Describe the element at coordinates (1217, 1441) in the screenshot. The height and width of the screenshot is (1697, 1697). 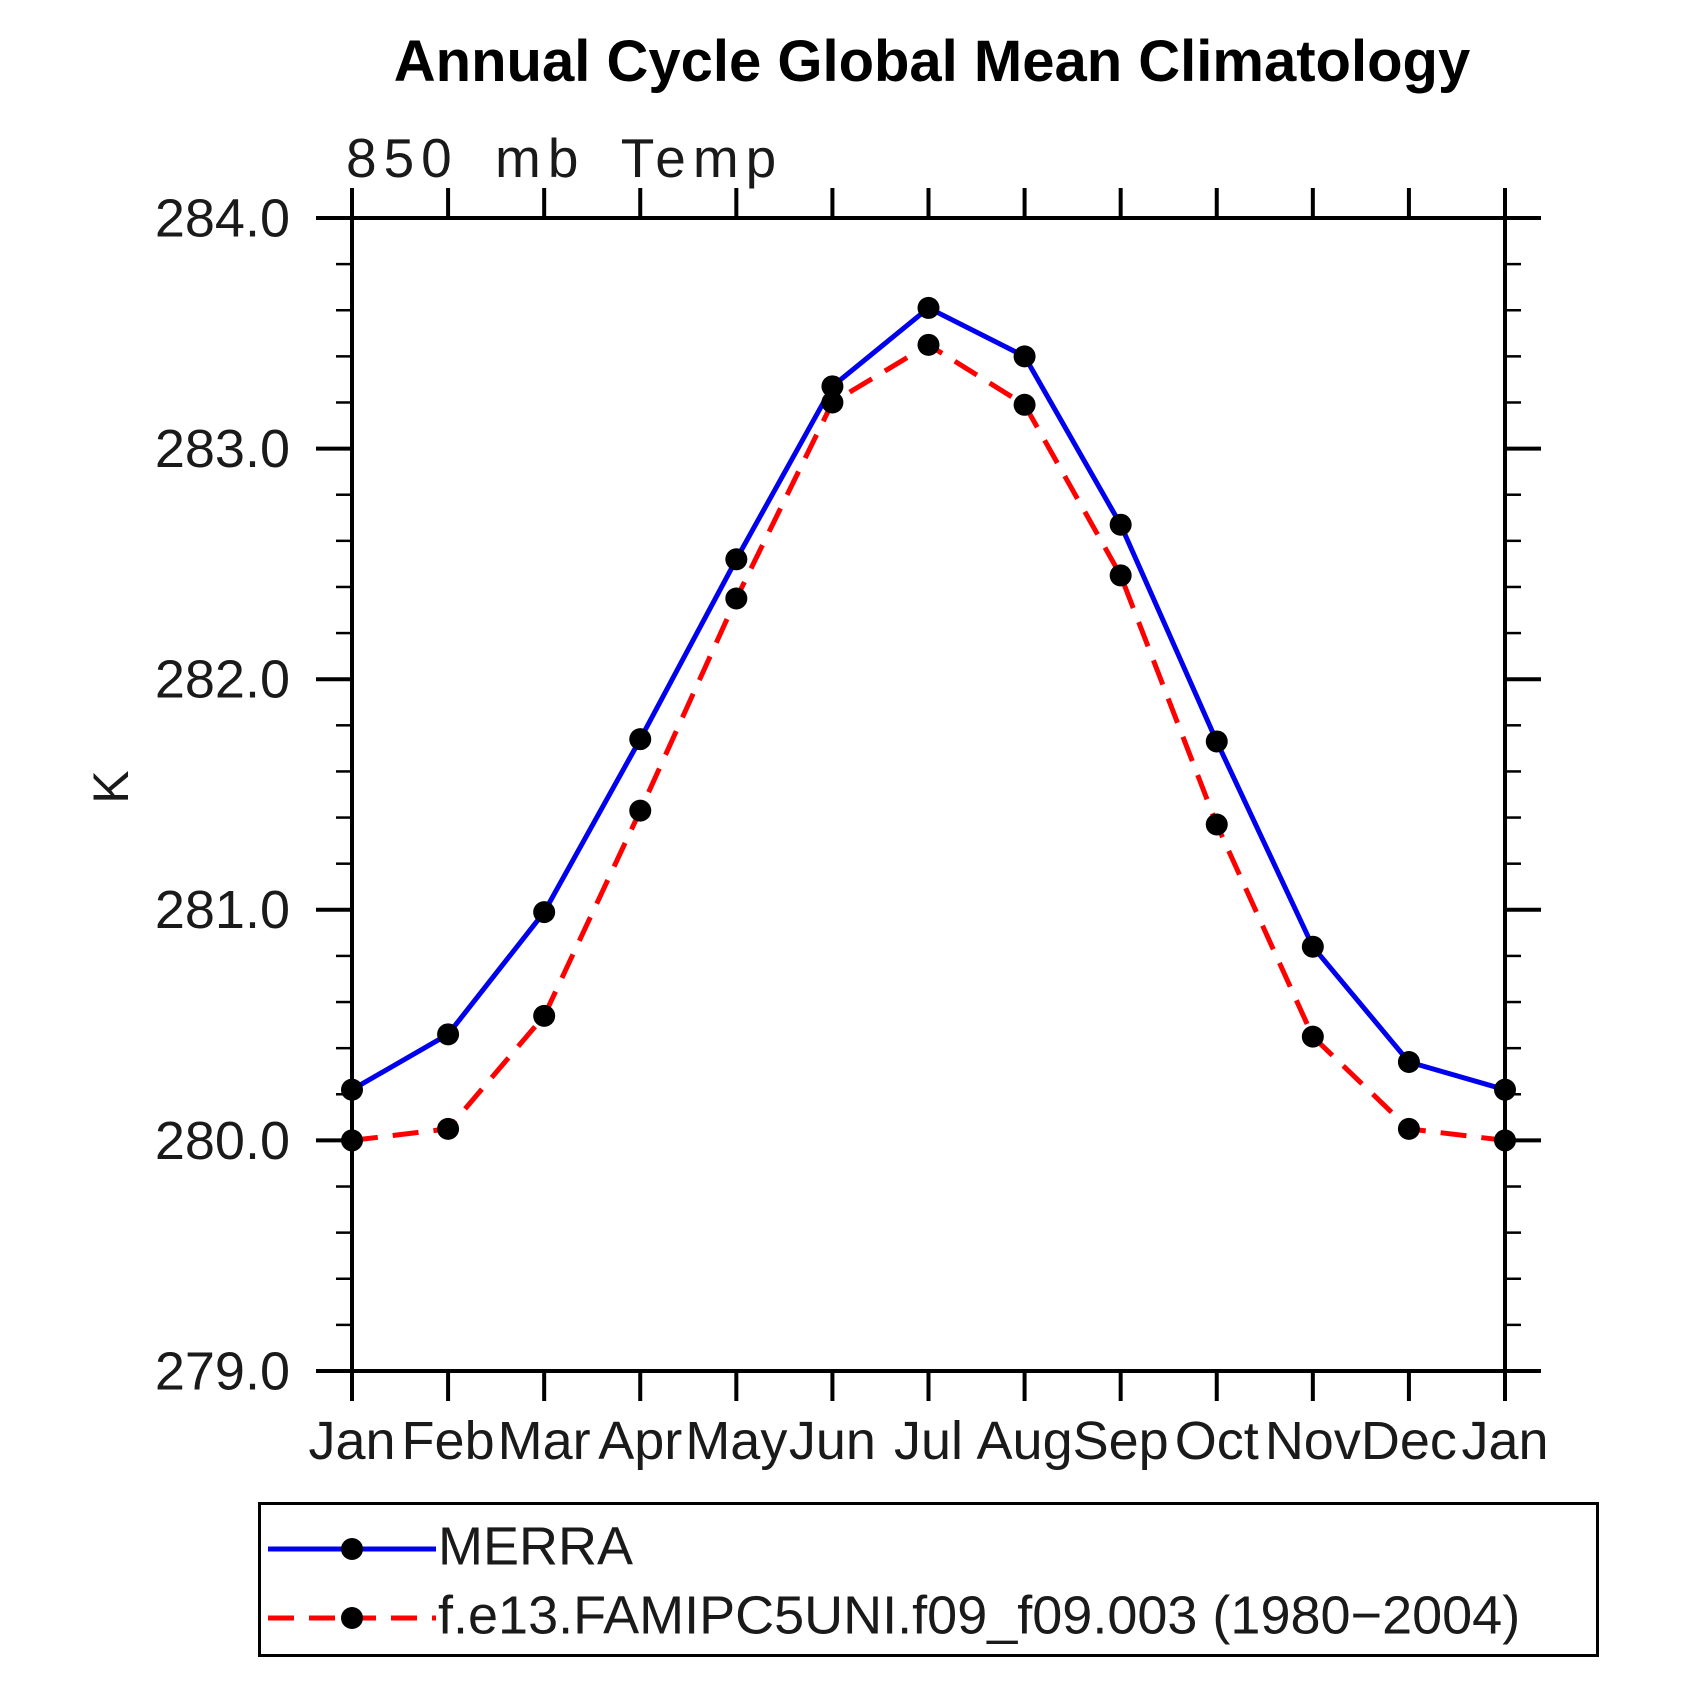
I see `x-tick-label: Oct` at that location.